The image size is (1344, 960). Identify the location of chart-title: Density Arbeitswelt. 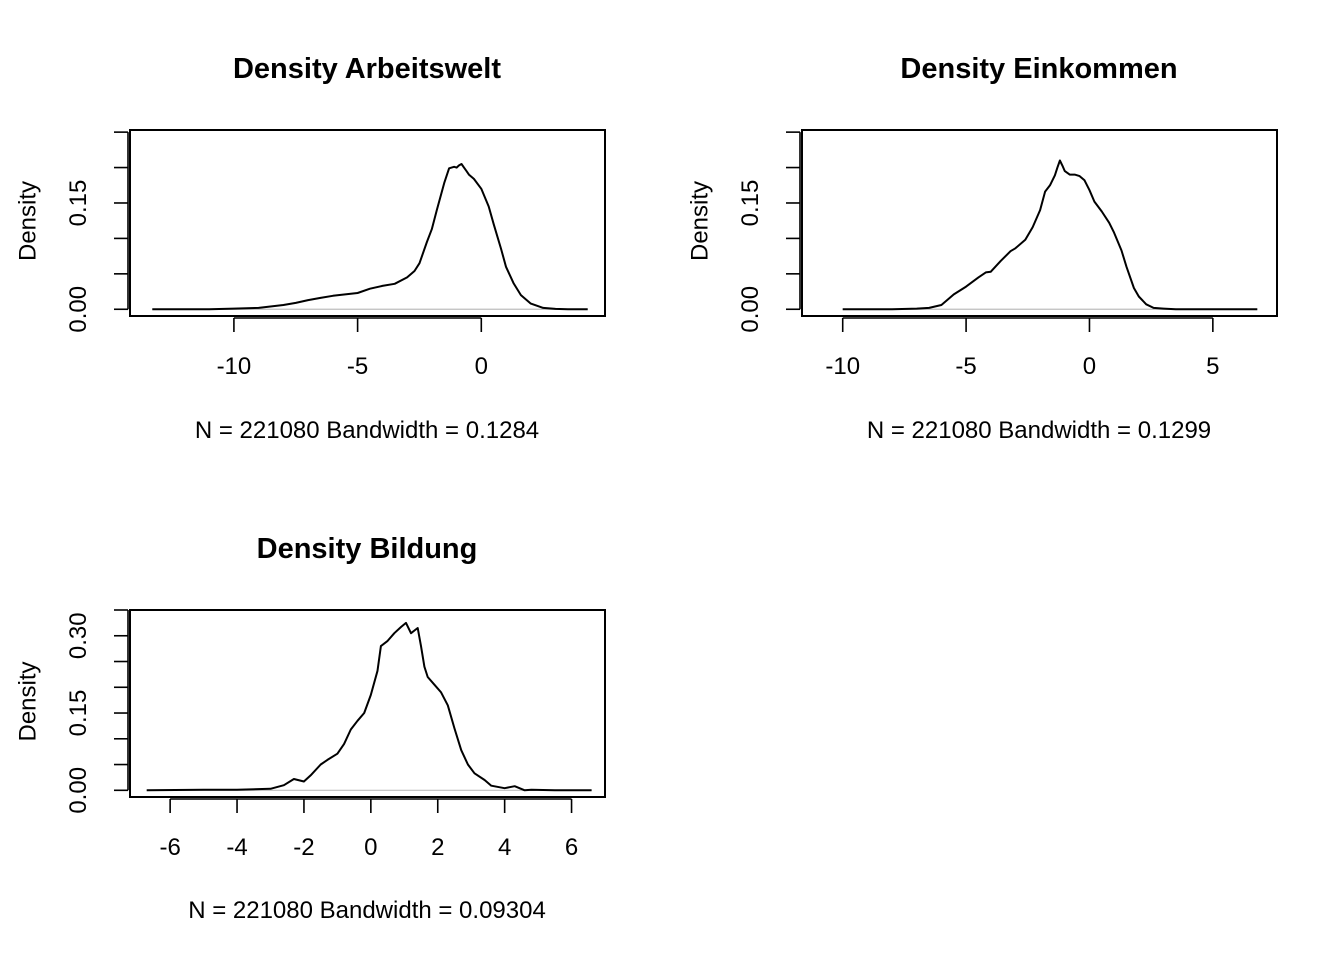
(367, 69).